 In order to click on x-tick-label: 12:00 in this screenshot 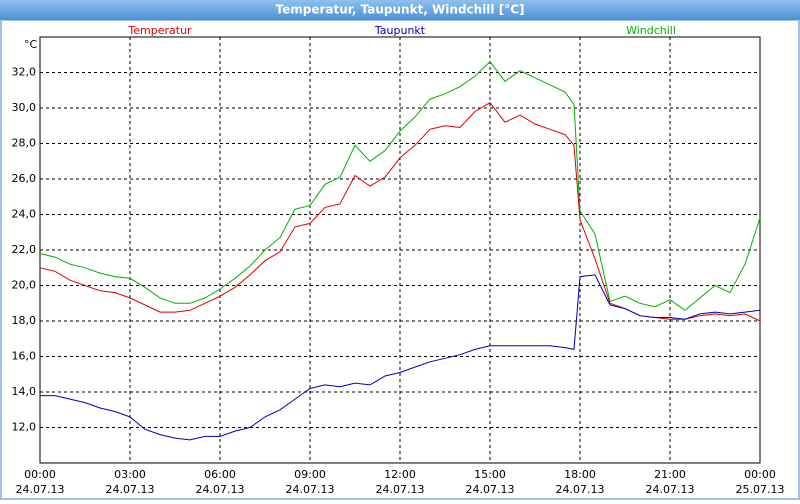, I will do `click(400, 474)`.